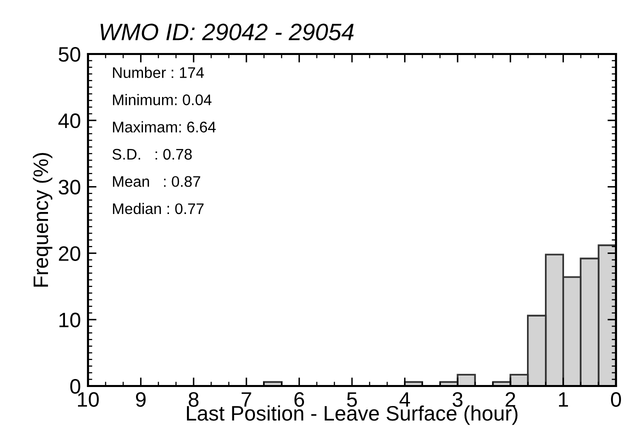  Describe the element at coordinates (141, 399) in the screenshot. I see `x-tick-label: 9` at that location.